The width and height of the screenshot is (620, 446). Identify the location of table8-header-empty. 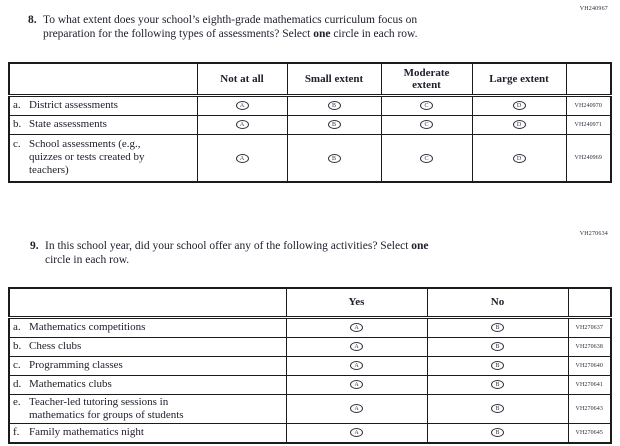
(103, 79).